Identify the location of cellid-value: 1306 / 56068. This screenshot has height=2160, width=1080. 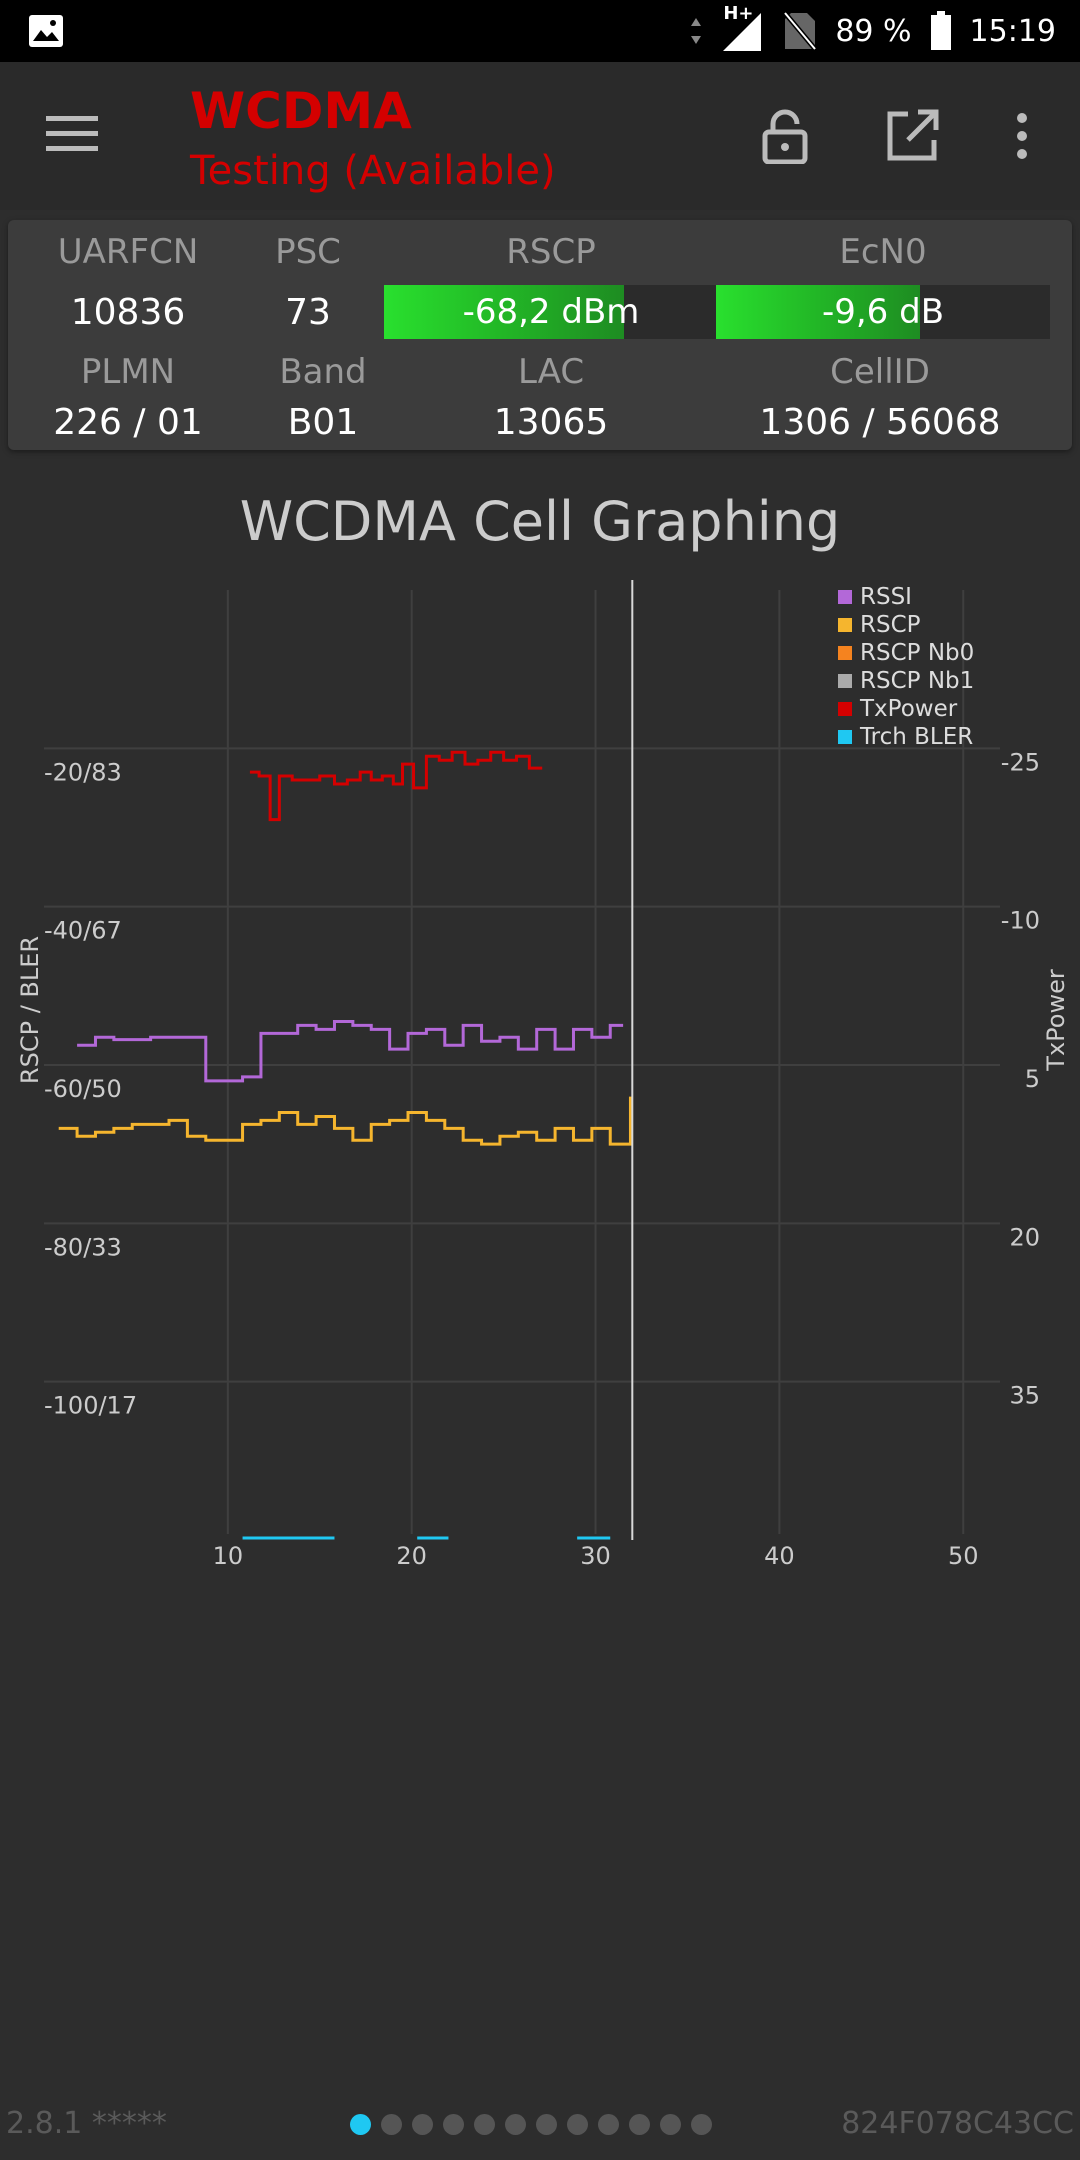
(880, 422).